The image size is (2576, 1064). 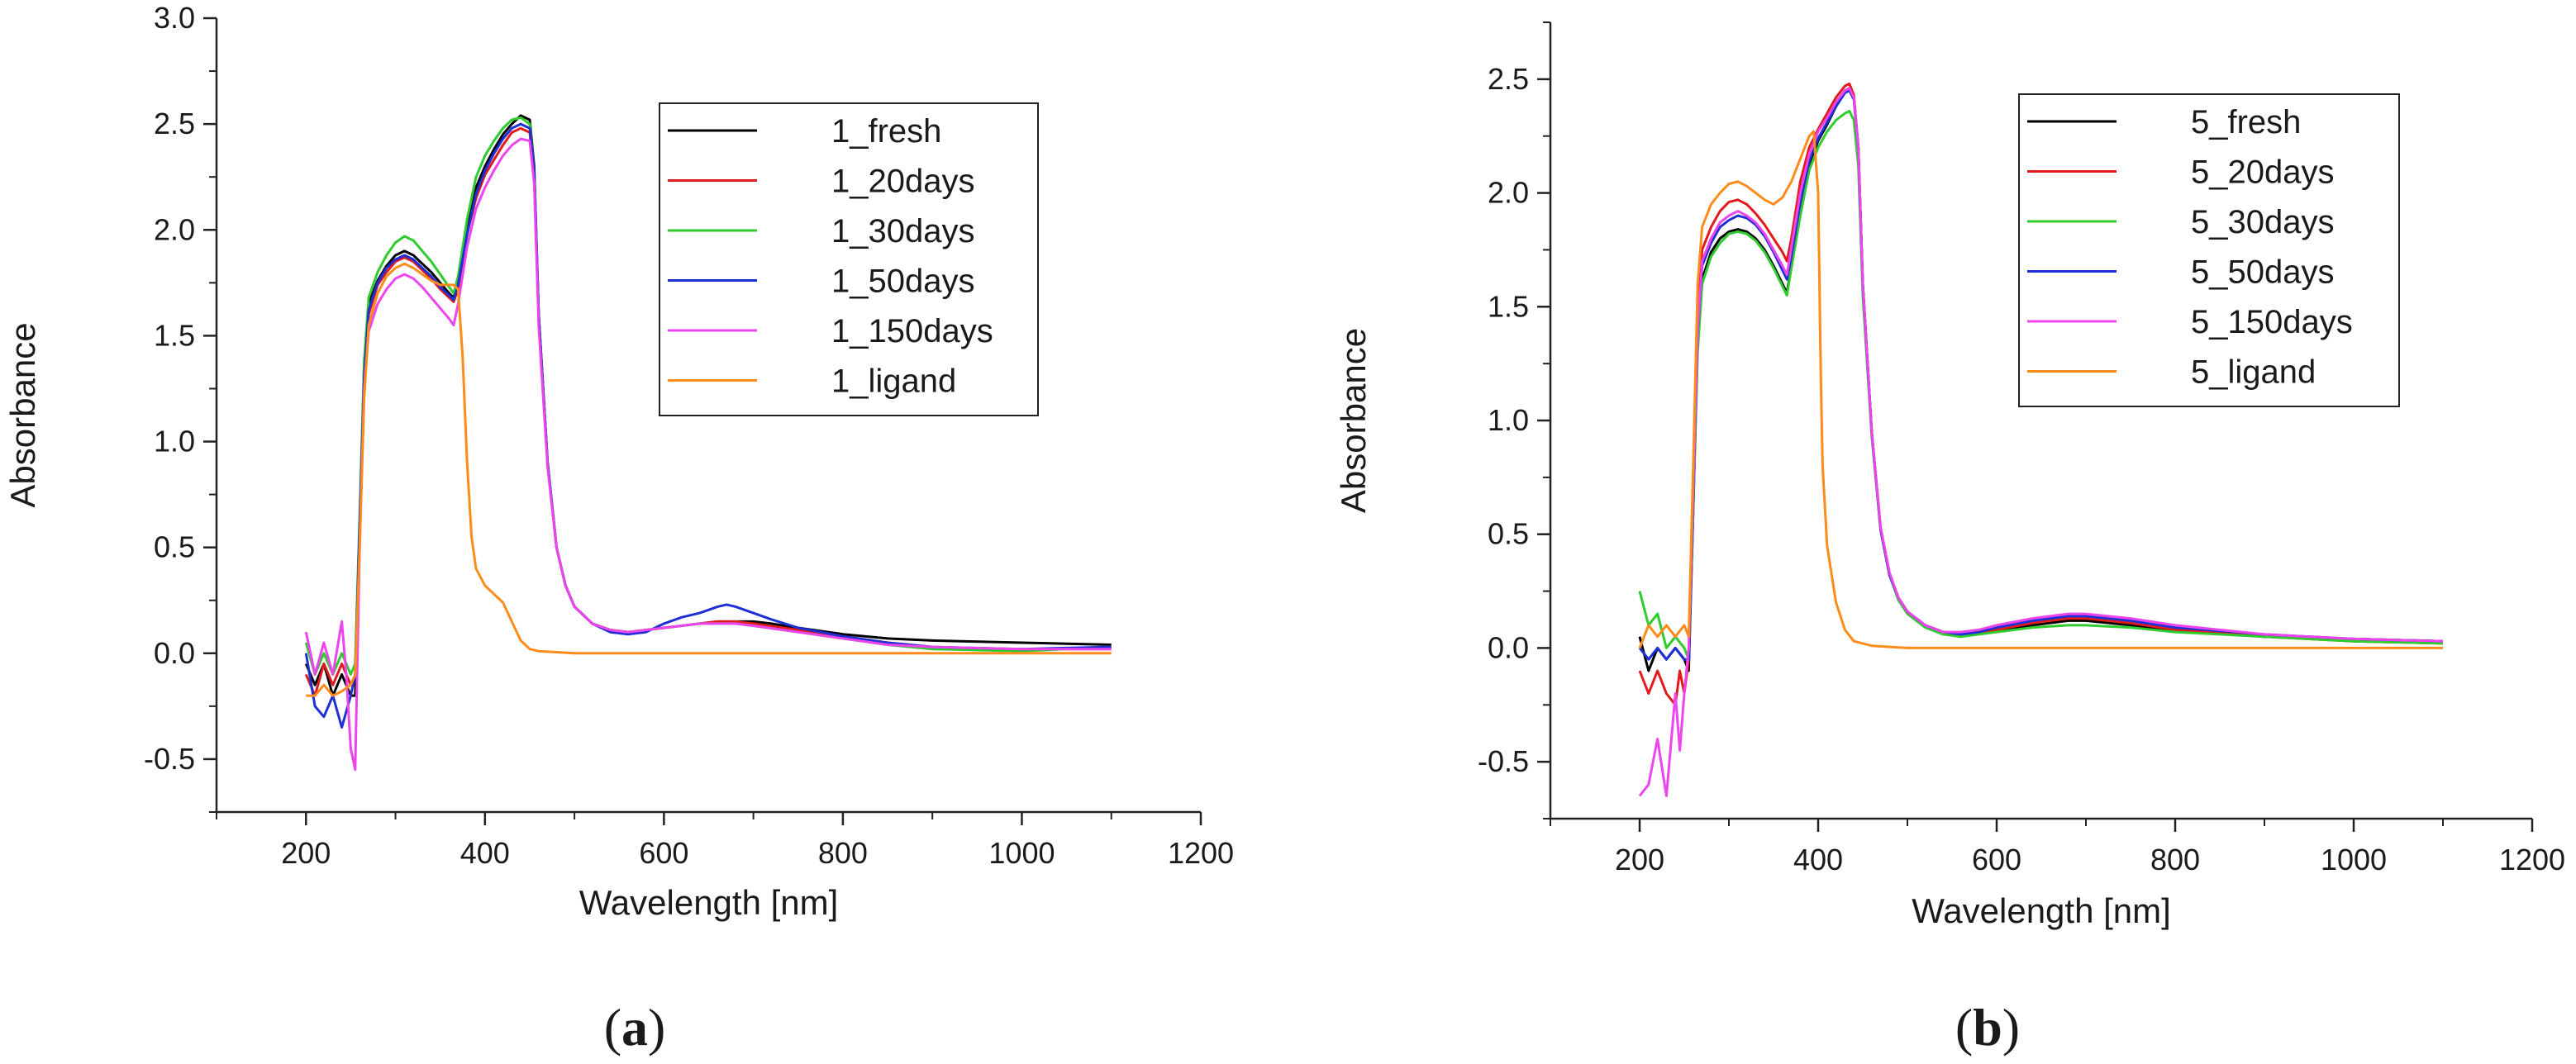 I want to click on legend-label: 1_ligand, so click(x=894, y=381).